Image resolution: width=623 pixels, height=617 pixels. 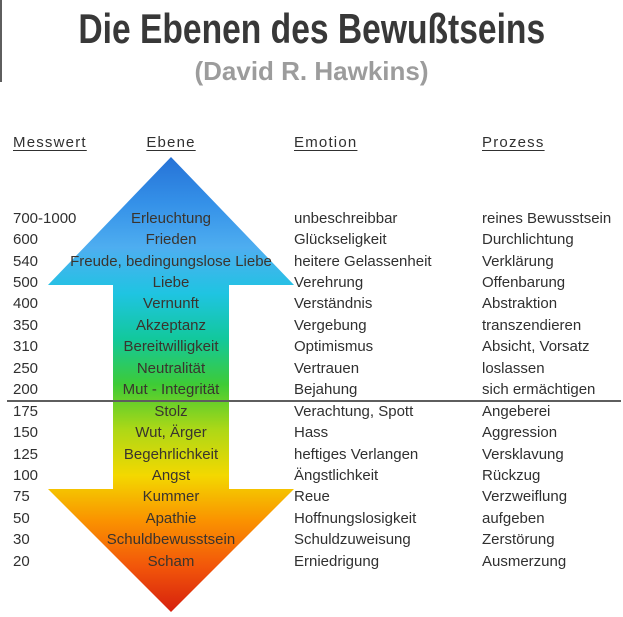 I want to click on messwert-cell: 175, so click(x=26, y=411).